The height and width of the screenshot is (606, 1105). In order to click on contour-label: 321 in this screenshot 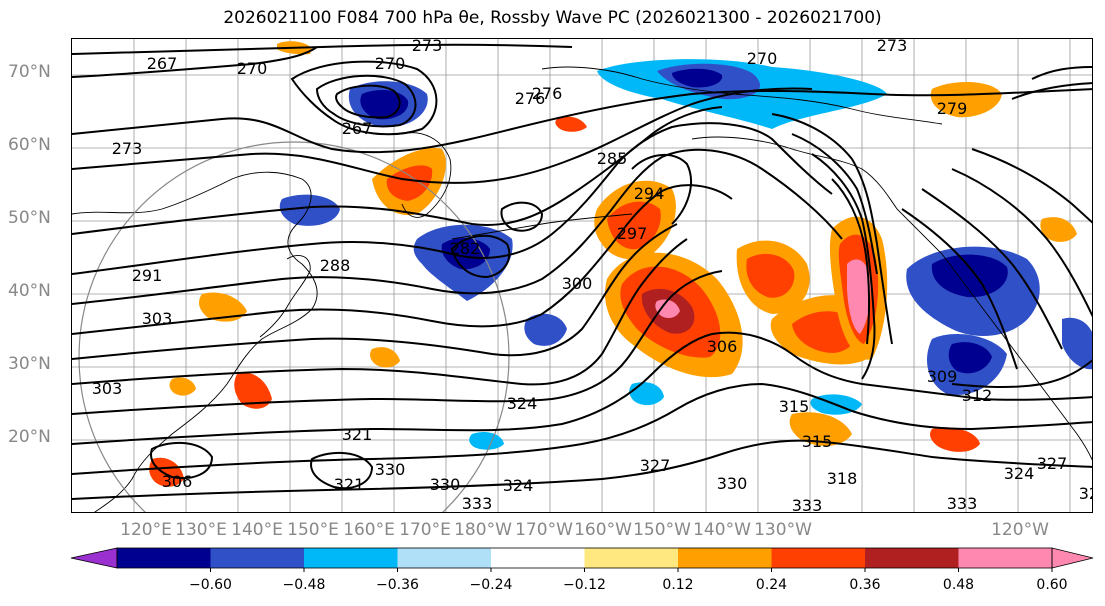, I will do `click(349, 484)`.